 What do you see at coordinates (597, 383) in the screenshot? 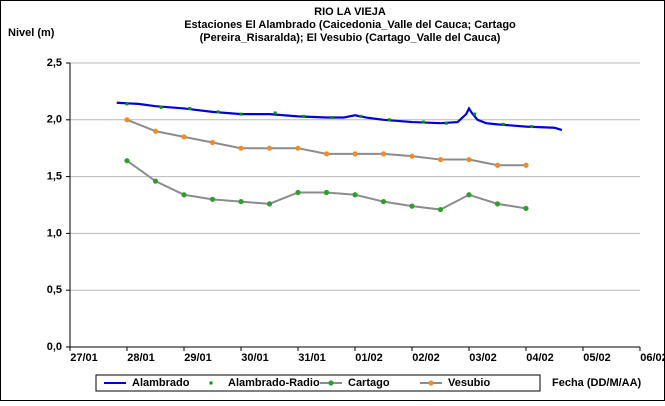
I see `x-axis-label: Fecha (DD/M/AA)` at bounding box center [597, 383].